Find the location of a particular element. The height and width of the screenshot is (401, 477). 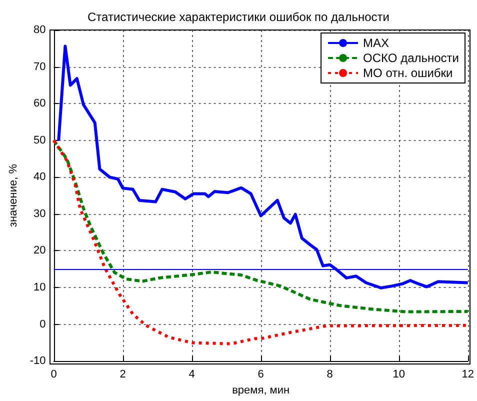

x-tick-label: 2 is located at coordinates (123, 374).